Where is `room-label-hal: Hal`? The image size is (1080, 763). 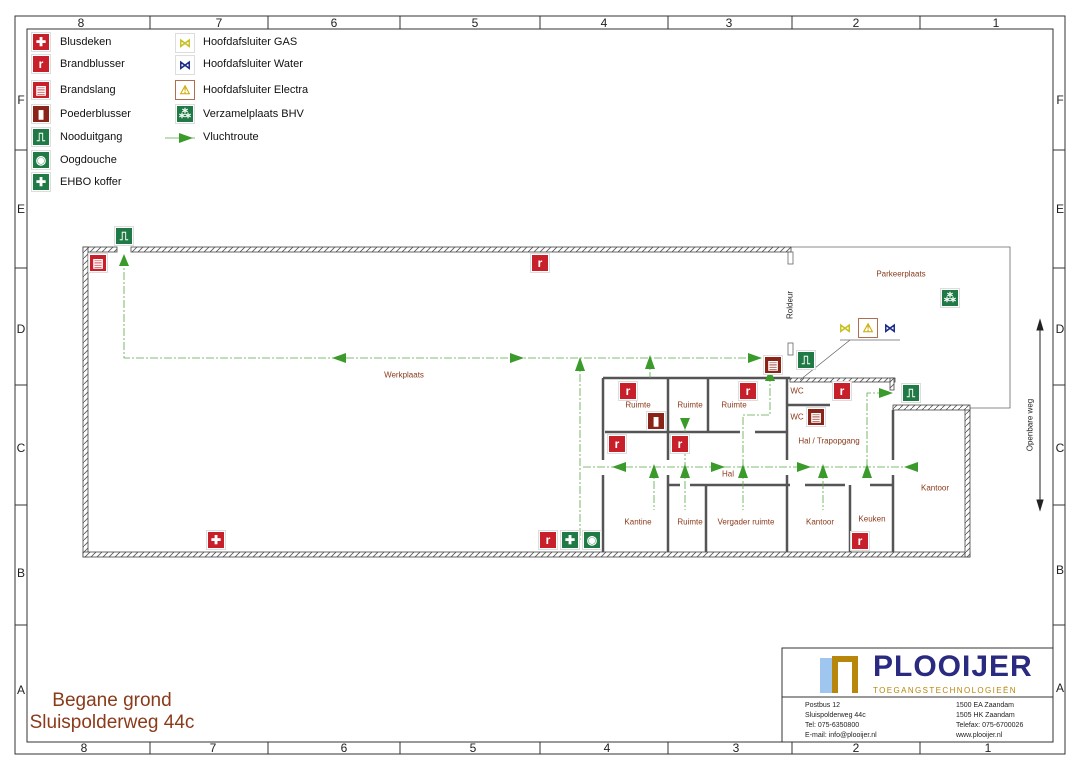
room-label-hal: Hal is located at coordinates (728, 474).